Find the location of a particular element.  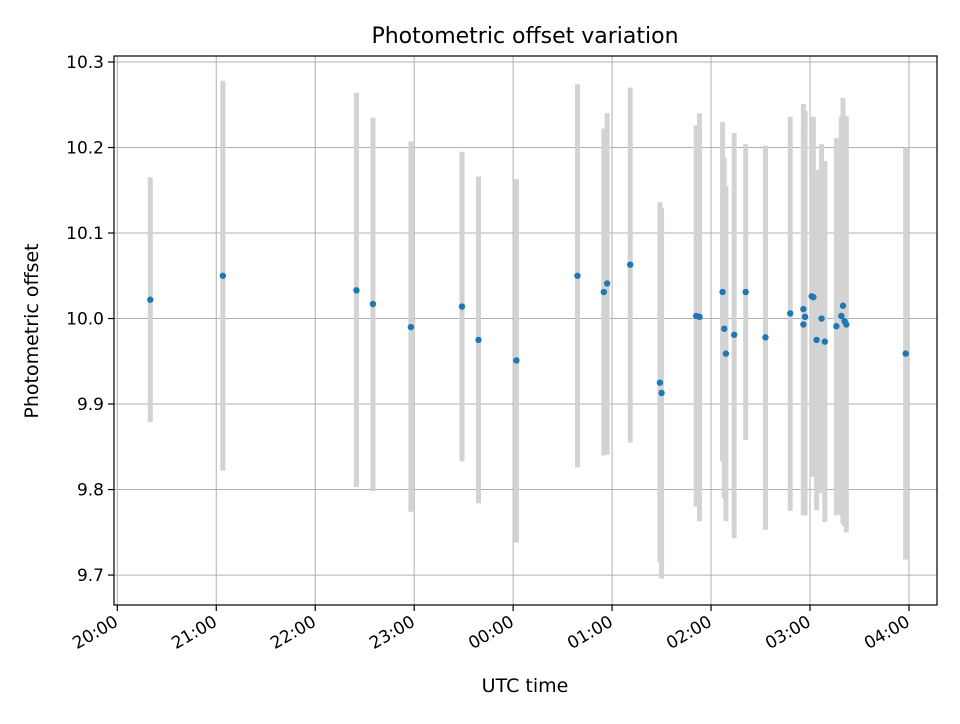

y-tick-label: 10.3 is located at coordinates (85, 63).